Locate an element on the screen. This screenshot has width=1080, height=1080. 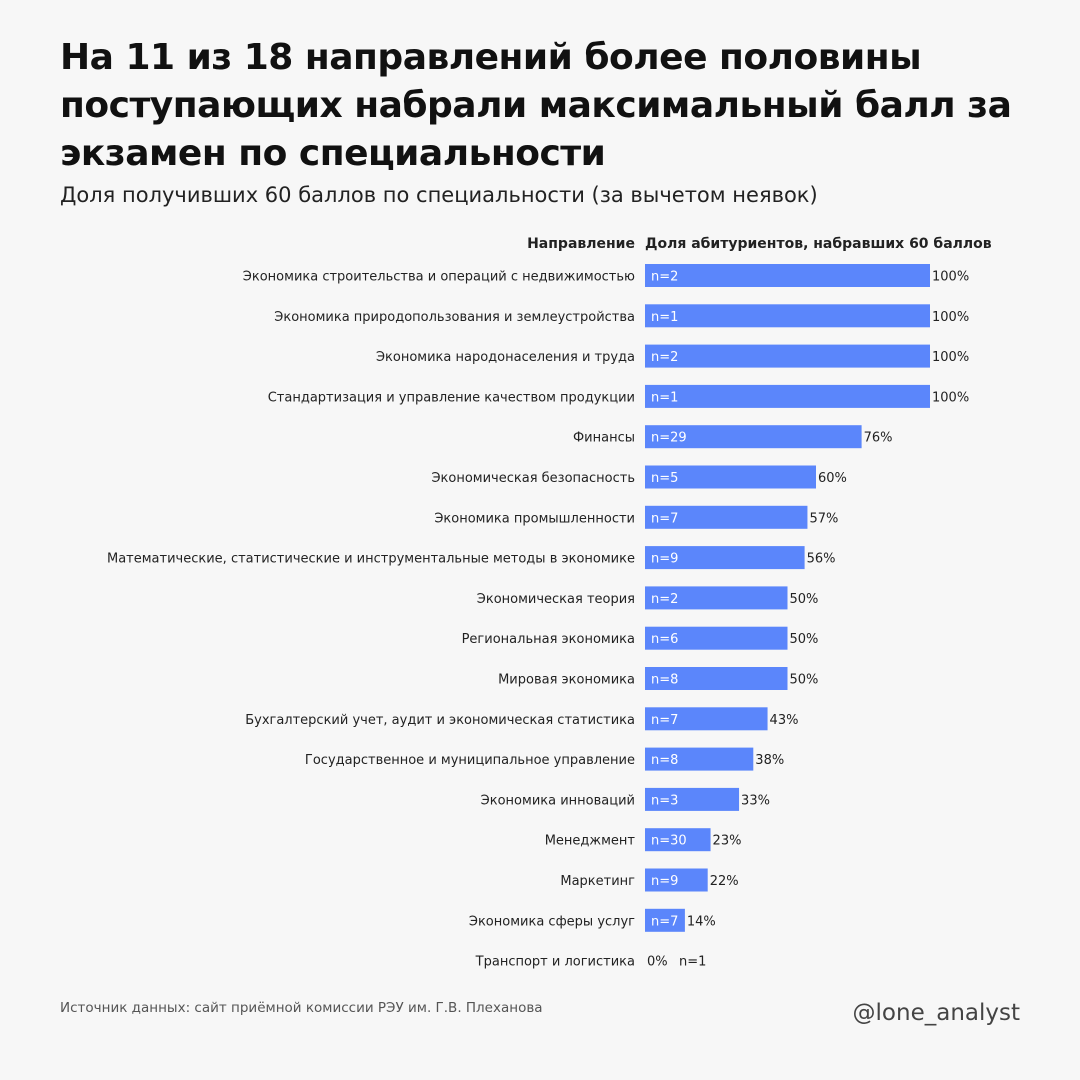
category-label: Экономика сферы услуг is located at coordinates (552, 921).